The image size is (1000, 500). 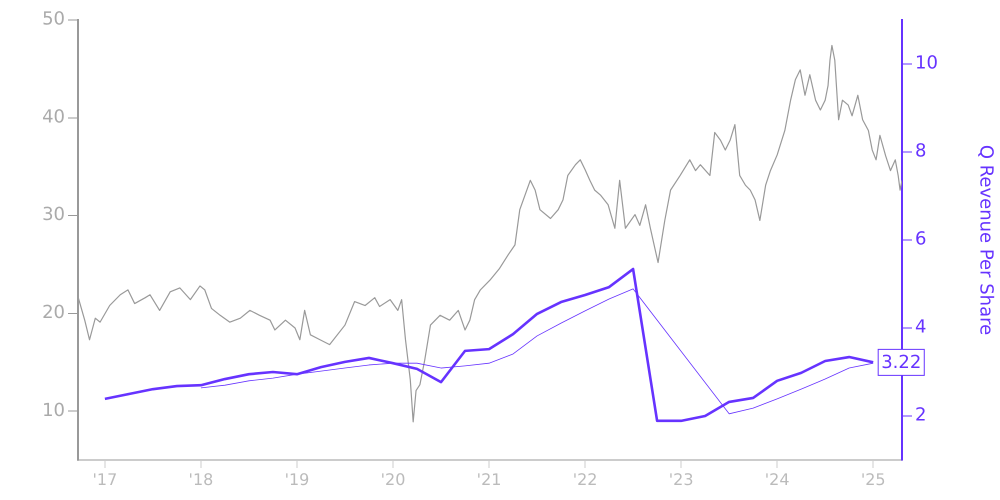 I want to click on data-label: 3.22, so click(x=901, y=362).